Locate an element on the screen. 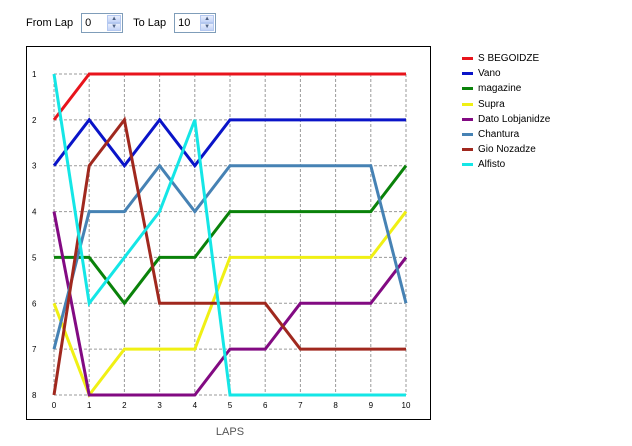 The width and height of the screenshot is (632, 446). legend-item: Dato Lobjanidze is located at coordinates (506, 119).